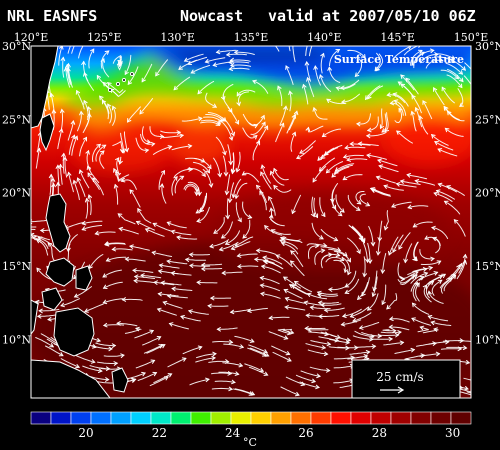 This screenshot has width=500, height=450. What do you see at coordinates (85, 433) in the screenshot?
I see `colorbar-tick-label: 20` at bounding box center [85, 433].